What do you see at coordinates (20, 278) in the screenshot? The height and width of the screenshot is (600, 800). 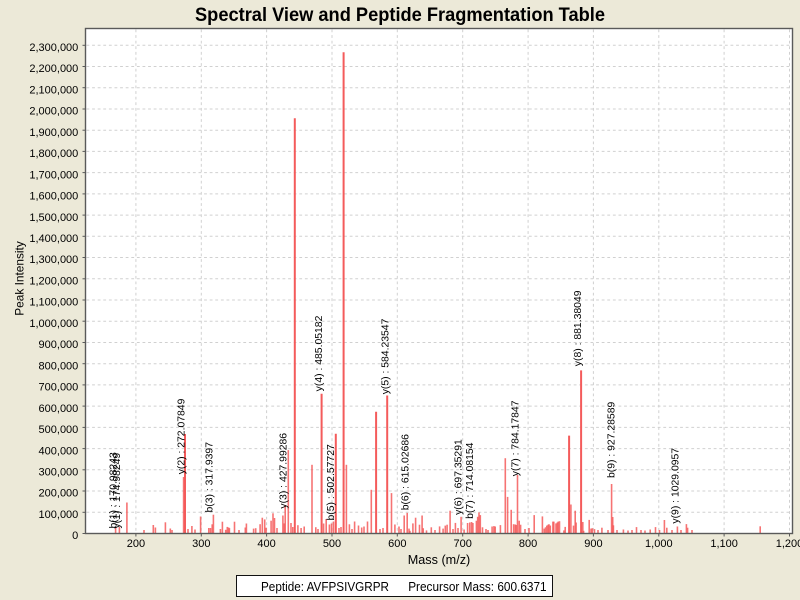 I see `svg-text: Peak Intensity` at bounding box center [20, 278].